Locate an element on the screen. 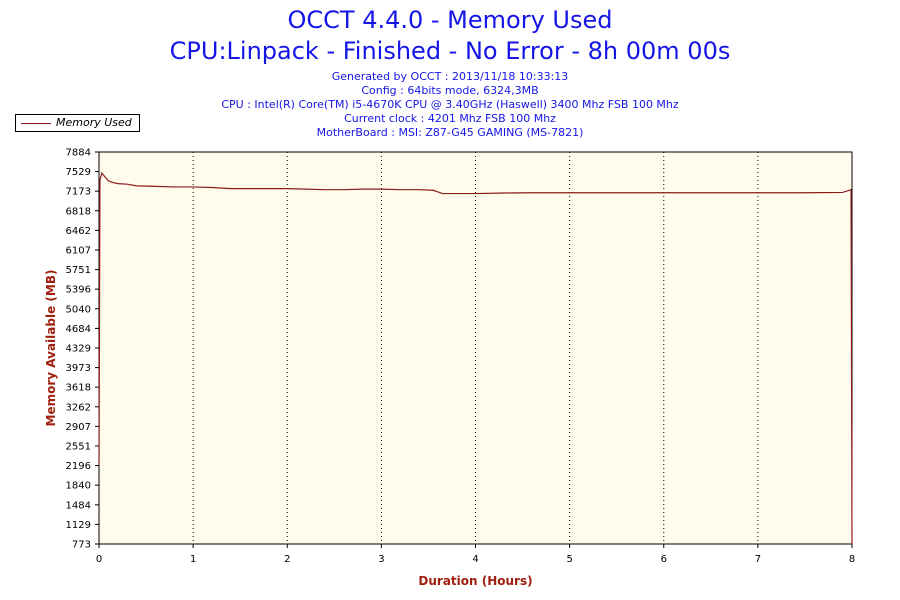 The width and height of the screenshot is (900, 600). y-tick-label: 3973 is located at coordinates (78, 368).